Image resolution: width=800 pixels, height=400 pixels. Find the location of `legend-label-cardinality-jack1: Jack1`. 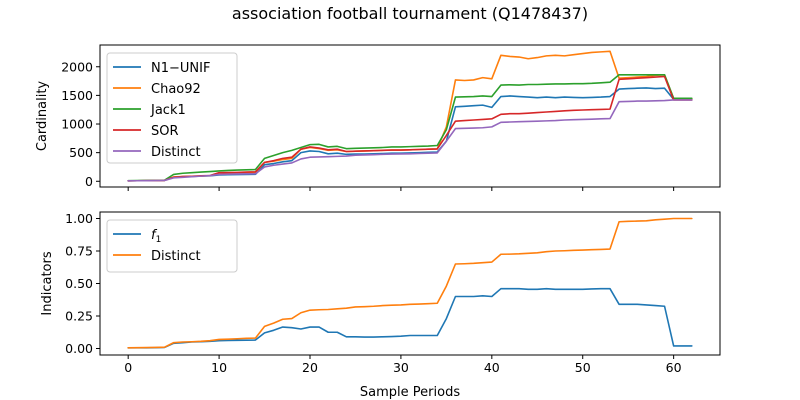

legend-label-cardinality-jack1: Jack1 is located at coordinates (168, 110).